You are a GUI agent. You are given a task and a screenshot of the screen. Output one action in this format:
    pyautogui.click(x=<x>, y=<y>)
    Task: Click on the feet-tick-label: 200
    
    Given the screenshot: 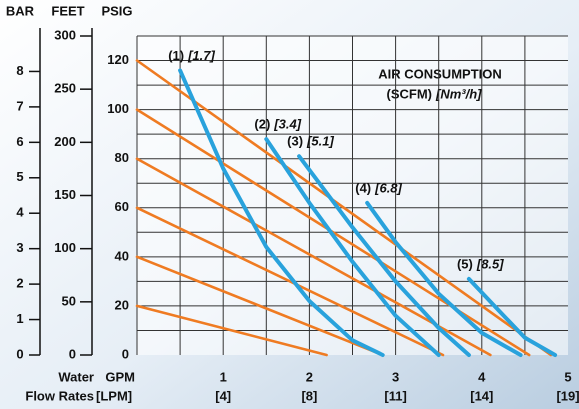 What is the action you would take?
    pyautogui.click(x=65, y=141)
    